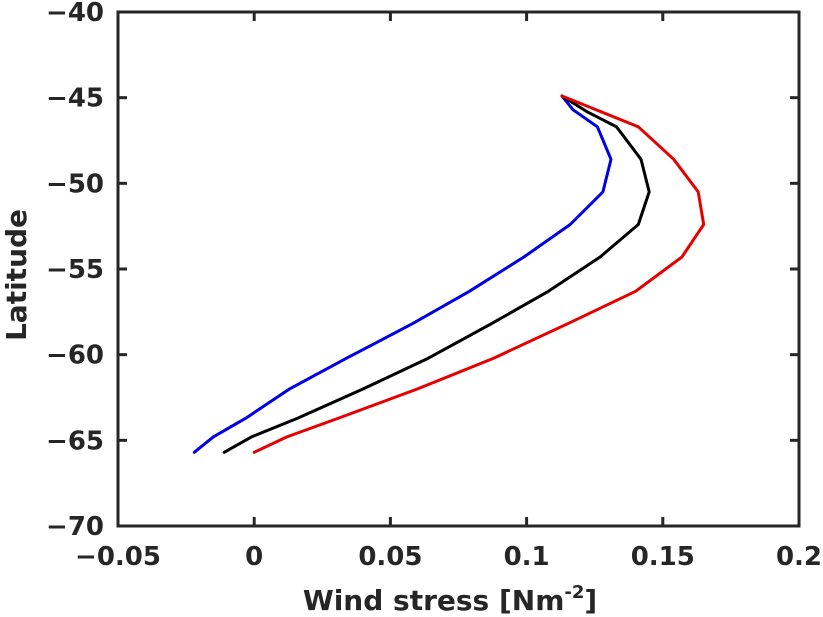 The width and height of the screenshot is (823, 617). Describe the element at coordinates (75, 527) in the screenshot. I see `y-tick-label: −70` at that location.